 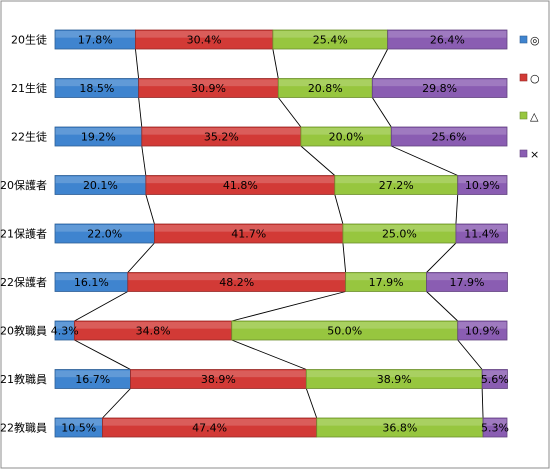 What do you see at coordinates (23, 379) in the screenshot?
I see `category-label: 21教職員` at bounding box center [23, 379].